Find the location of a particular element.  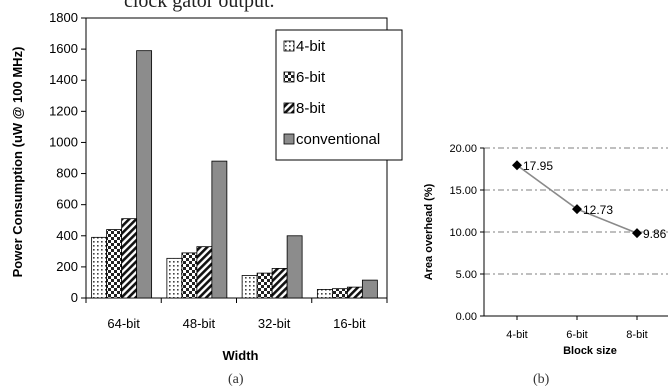

x-tick-label-a: 16-bit is located at coordinates (349, 323).